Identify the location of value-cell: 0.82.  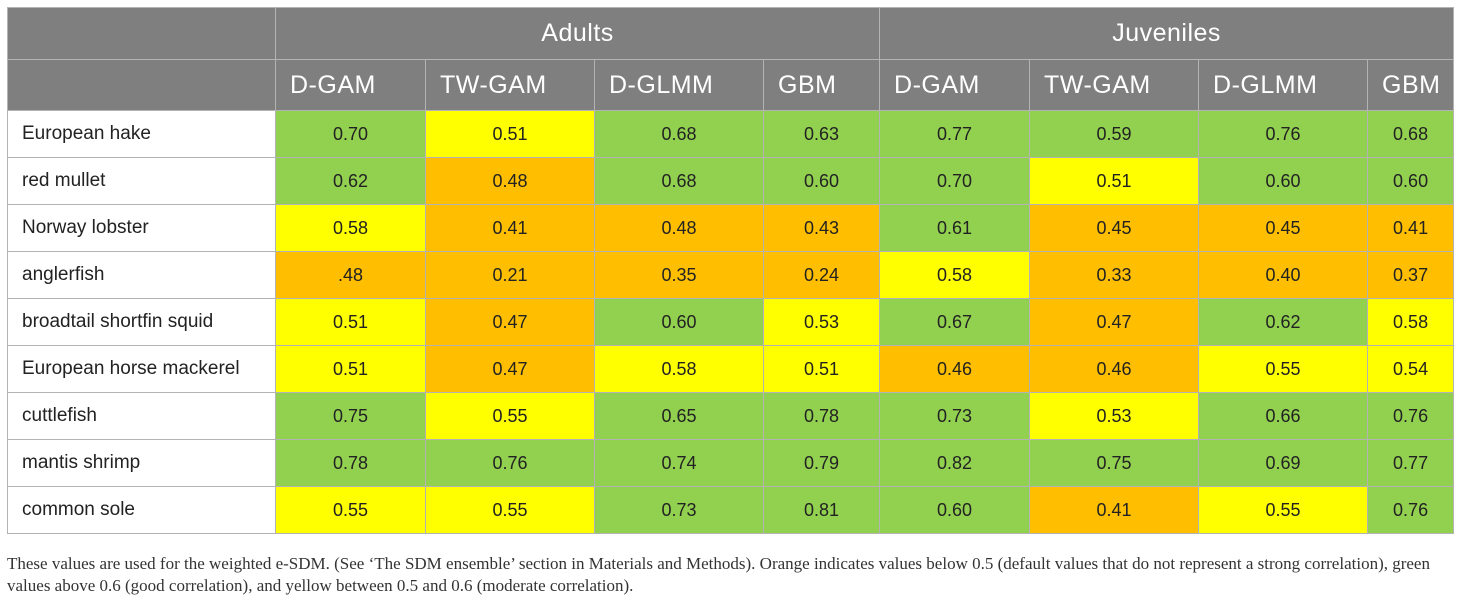
(955, 463).